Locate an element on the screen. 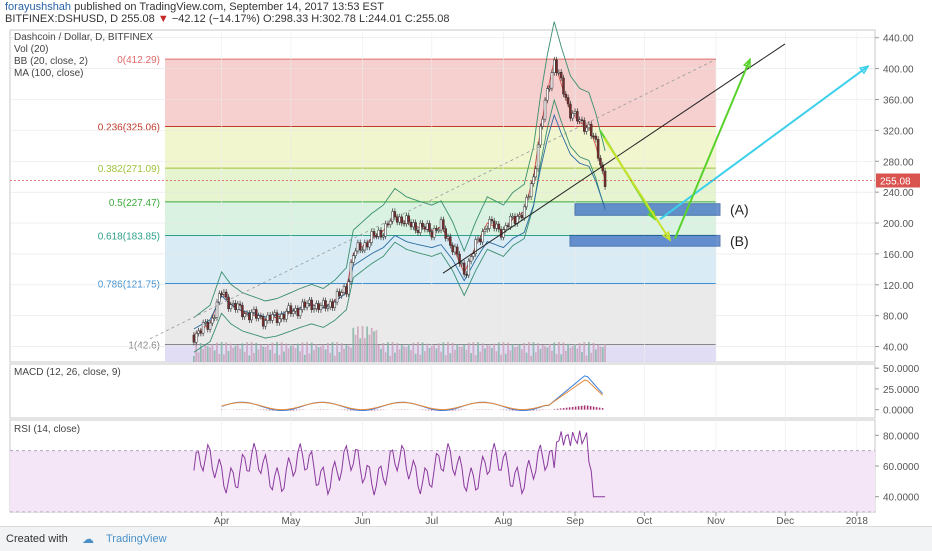 The height and width of the screenshot is (551, 932). y-tick-label: 400.00 is located at coordinates (898, 70).